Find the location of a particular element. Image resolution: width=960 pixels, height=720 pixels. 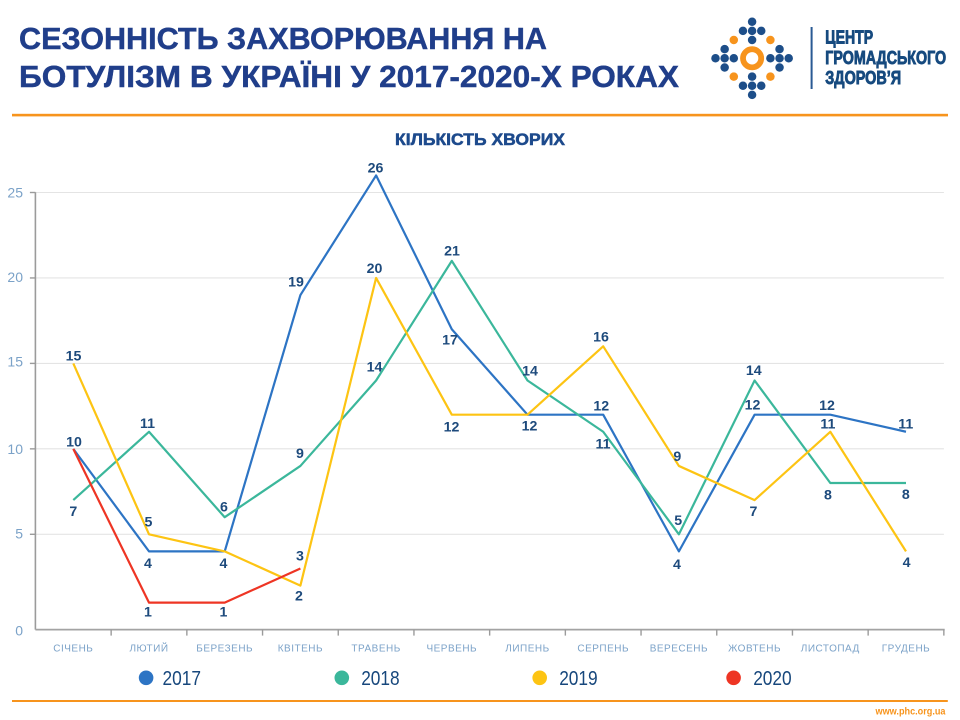

svg-text: 2 is located at coordinates (299, 596).